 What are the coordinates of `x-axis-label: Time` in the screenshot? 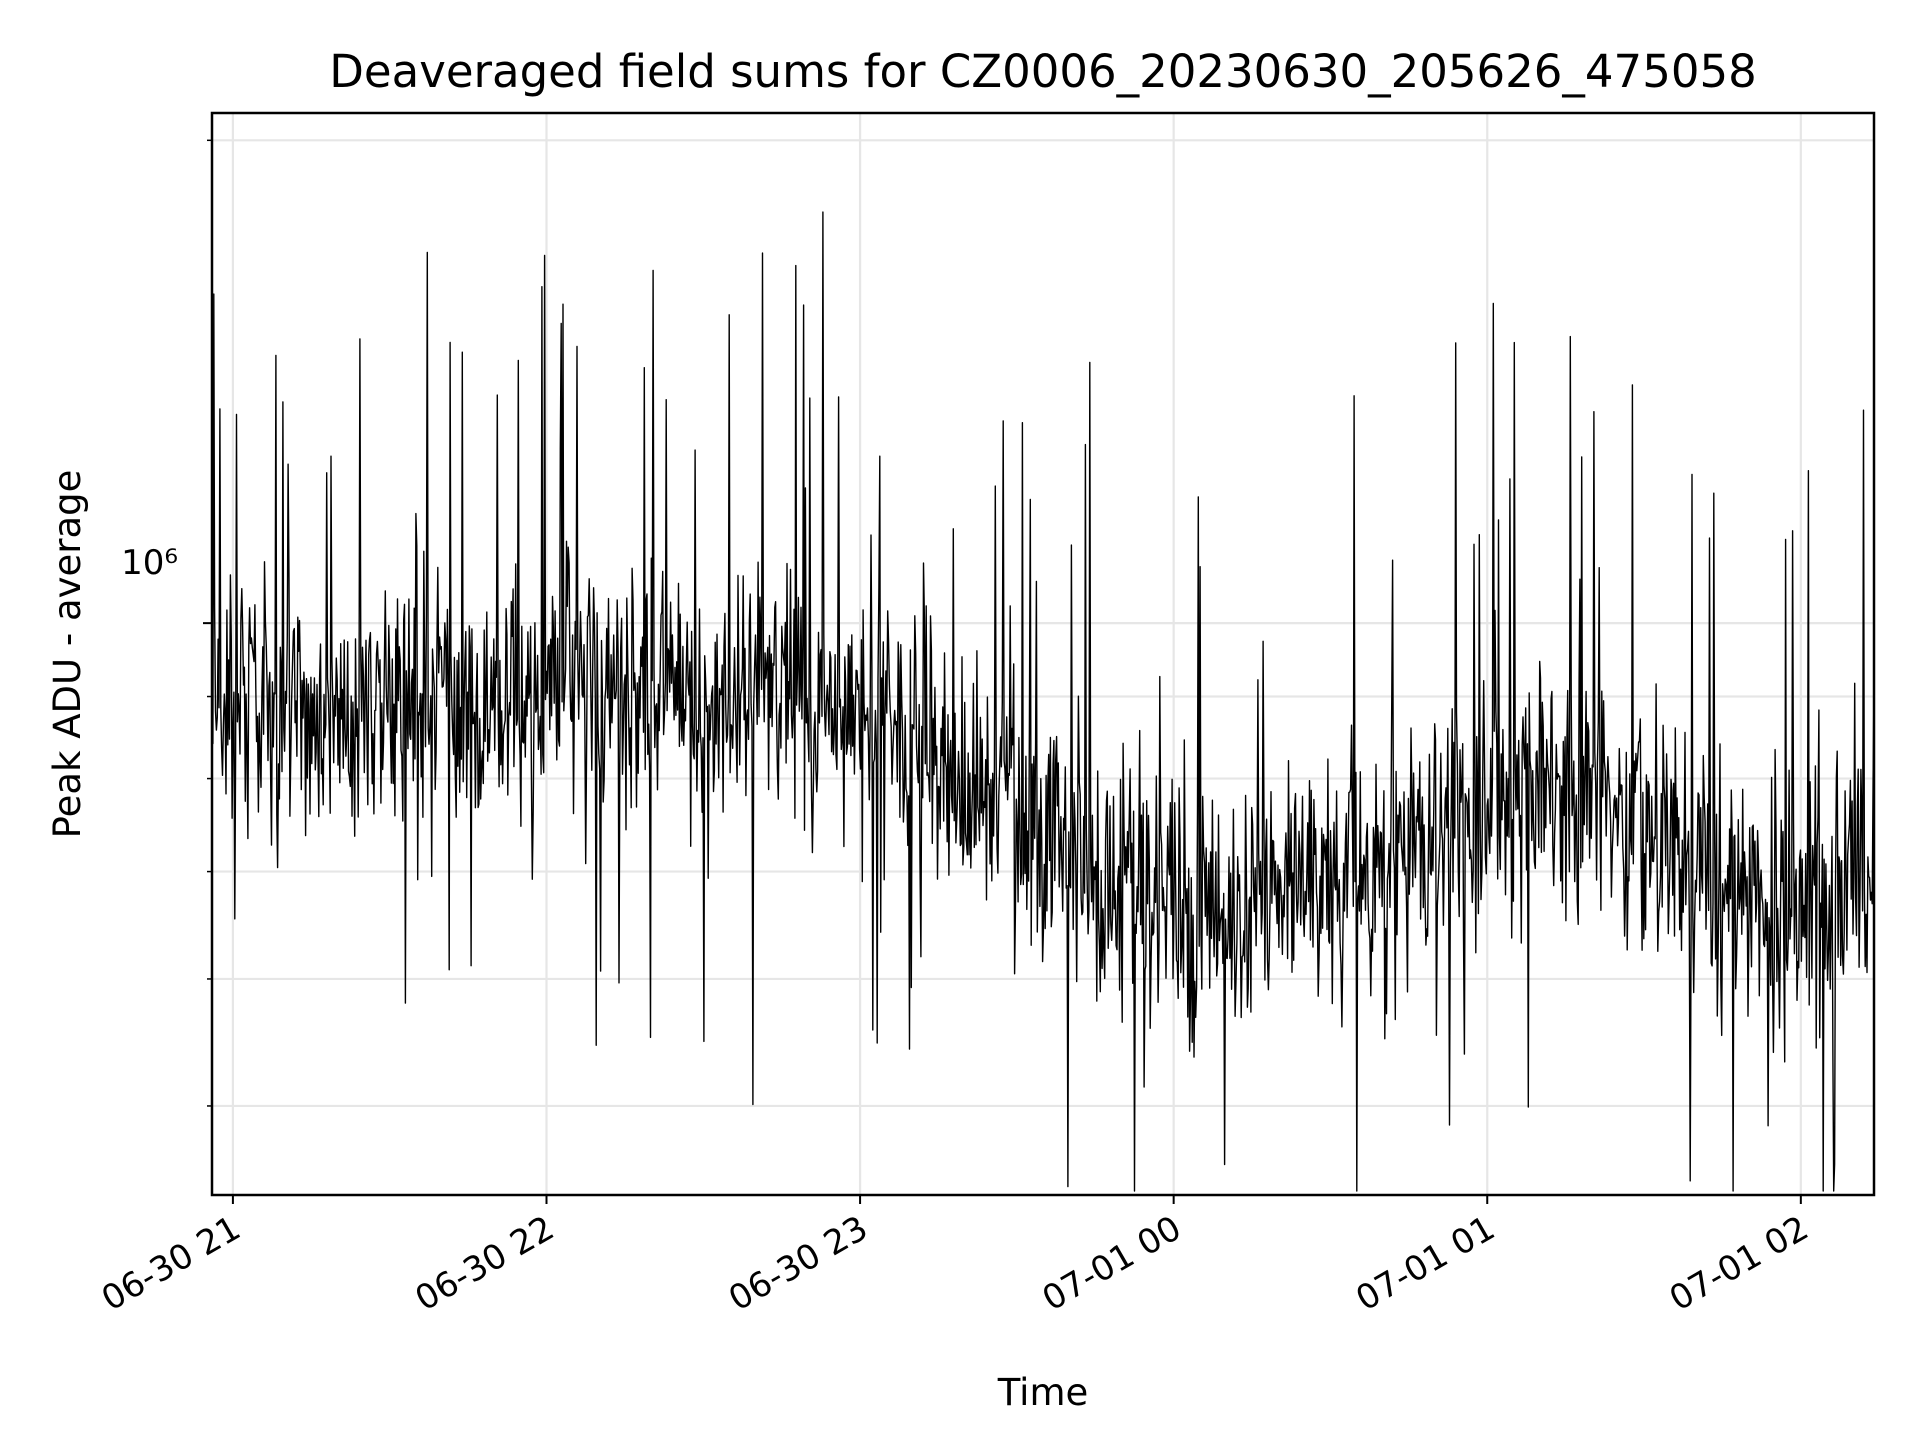 It's located at (1043, 1392).